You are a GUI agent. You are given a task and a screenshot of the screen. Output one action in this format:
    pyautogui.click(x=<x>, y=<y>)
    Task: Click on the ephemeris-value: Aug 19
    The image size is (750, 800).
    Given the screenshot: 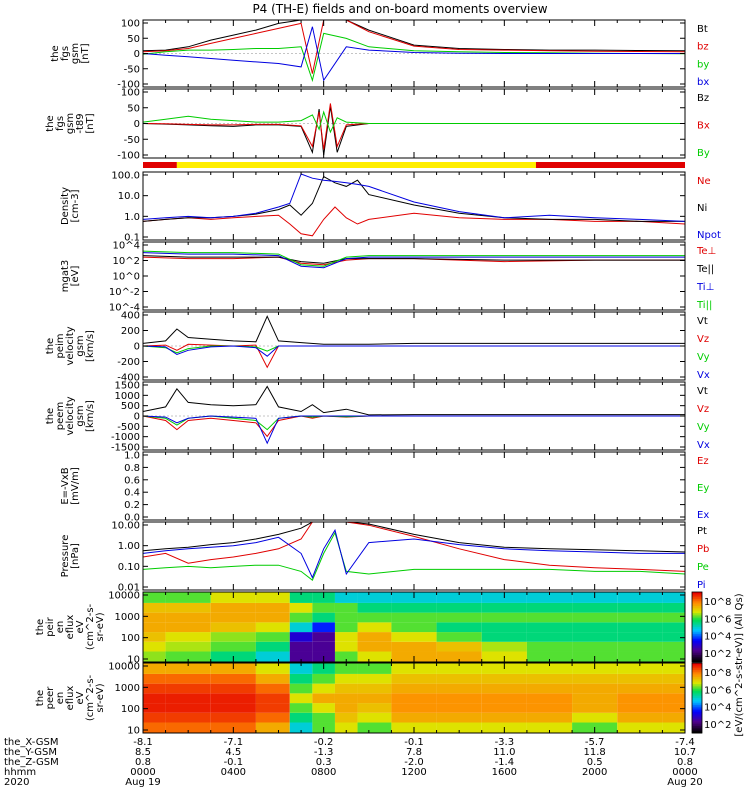 What is the action you would take?
    pyautogui.click(x=142, y=782)
    